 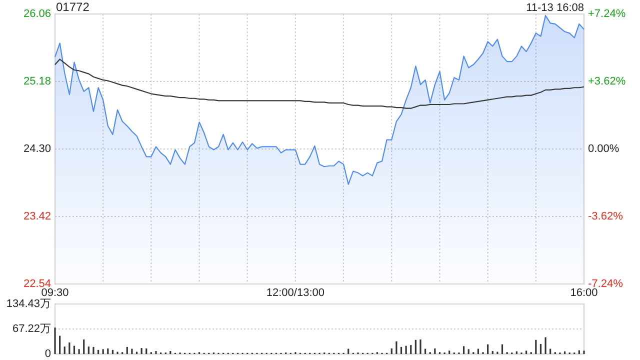 I want to click on y-tick-label: 67.22万, so click(x=31, y=329).